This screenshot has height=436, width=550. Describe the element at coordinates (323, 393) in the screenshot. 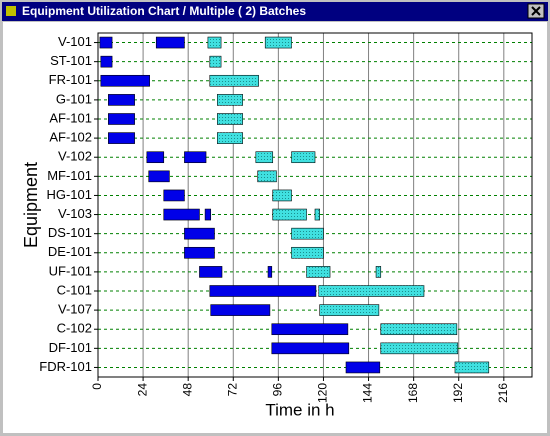

I see `x-tick-label: 120` at that location.